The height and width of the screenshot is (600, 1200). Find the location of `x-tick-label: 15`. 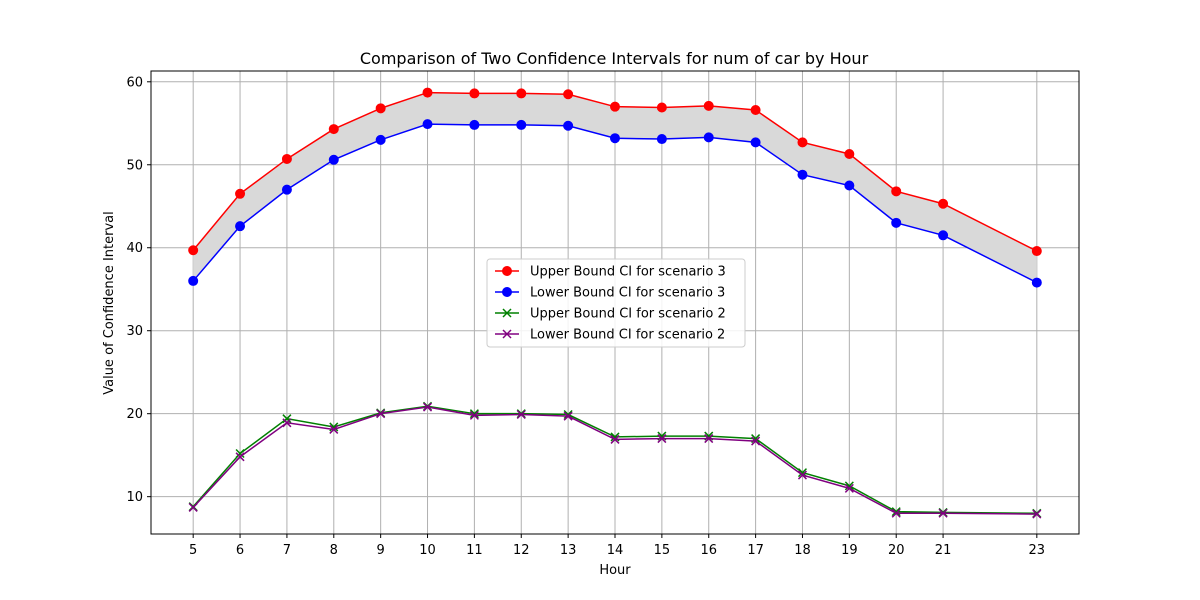

x-tick-label: 15 is located at coordinates (662, 550).